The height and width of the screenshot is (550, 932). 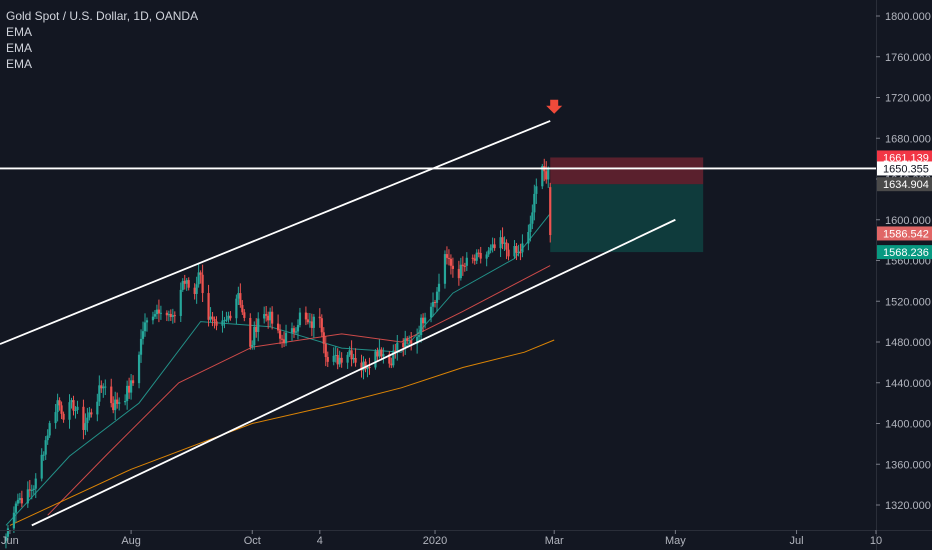 What do you see at coordinates (675, 541) in the screenshot?
I see `x-tick-label: May` at bounding box center [675, 541].